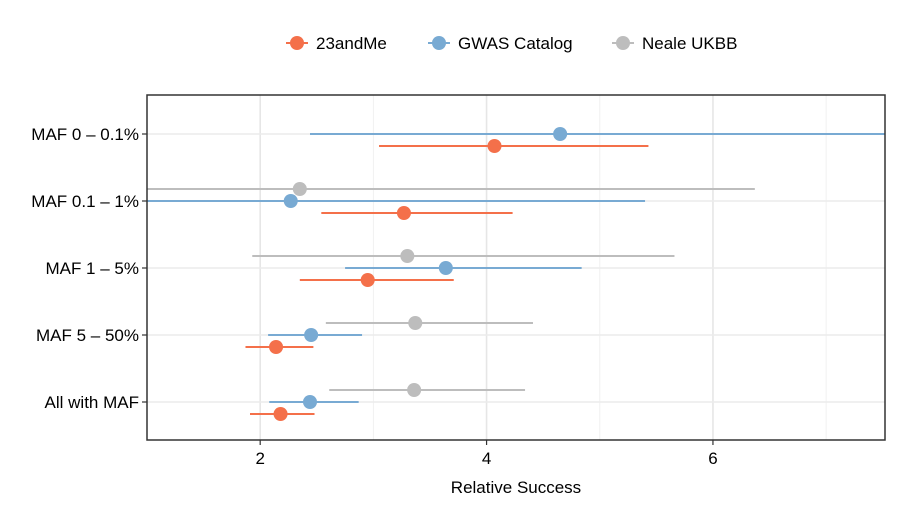 The height and width of the screenshot is (523, 902). Describe the element at coordinates (87, 335) in the screenshot. I see `y-tick-label: MAF 5 – 50%` at that location.